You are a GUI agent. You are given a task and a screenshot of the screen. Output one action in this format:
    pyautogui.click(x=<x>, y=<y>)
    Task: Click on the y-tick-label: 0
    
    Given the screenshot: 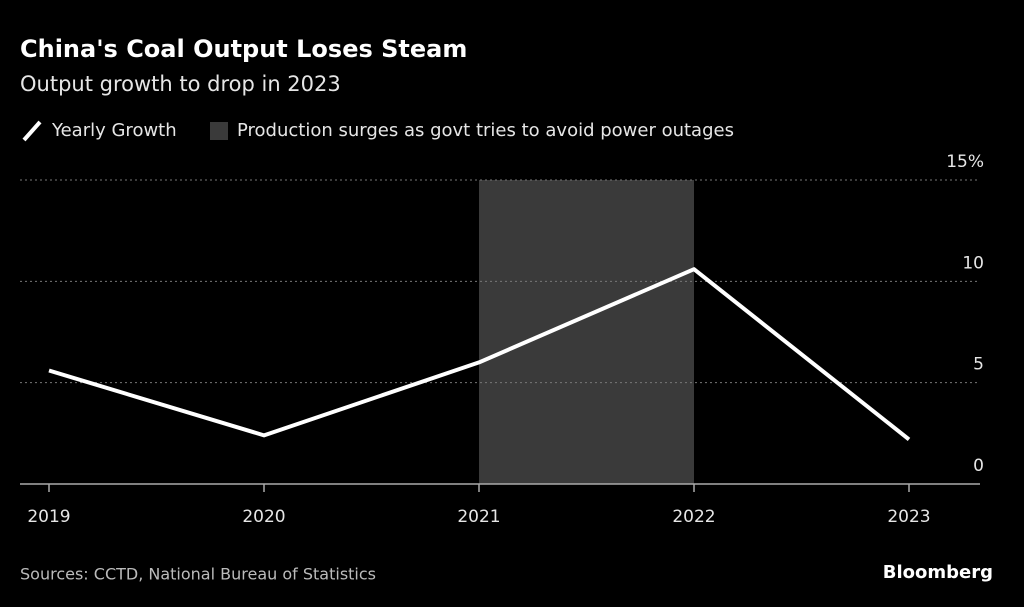 What is the action you would take?
    pyautogui.click(x=978, y=466)
    